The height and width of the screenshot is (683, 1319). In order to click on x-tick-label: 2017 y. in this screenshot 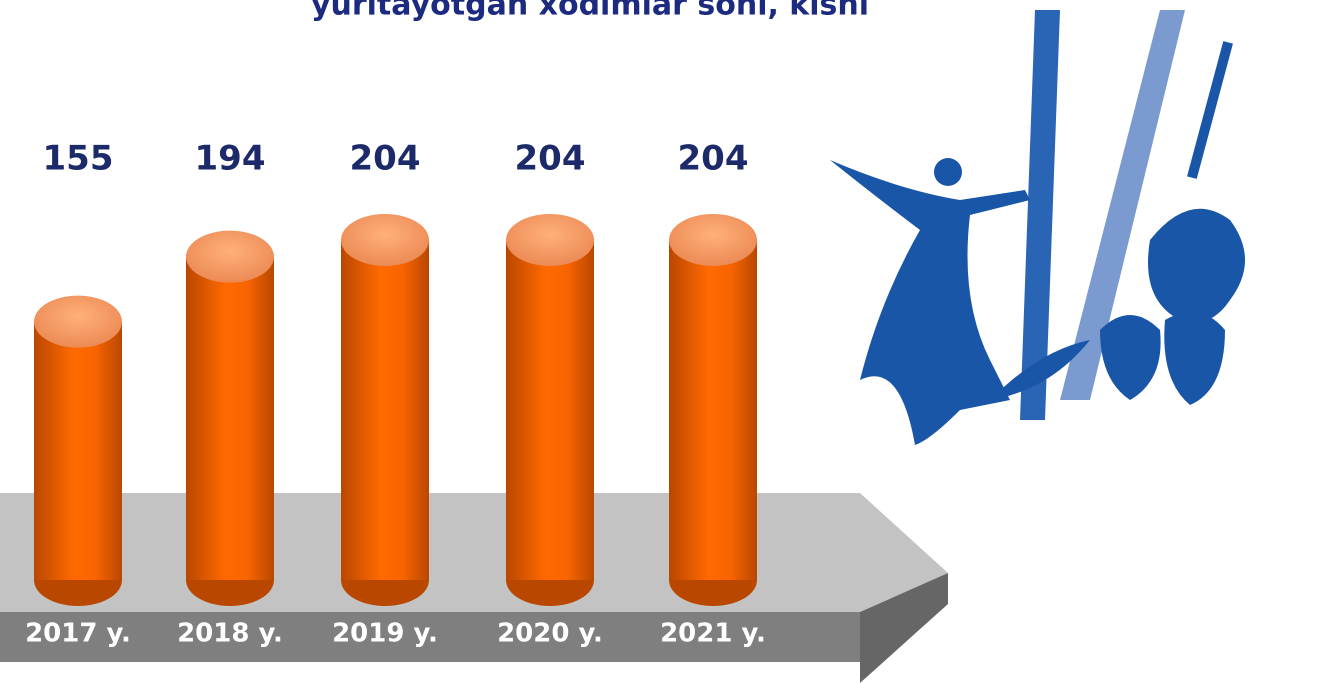, I will do `click(78, 634)`.